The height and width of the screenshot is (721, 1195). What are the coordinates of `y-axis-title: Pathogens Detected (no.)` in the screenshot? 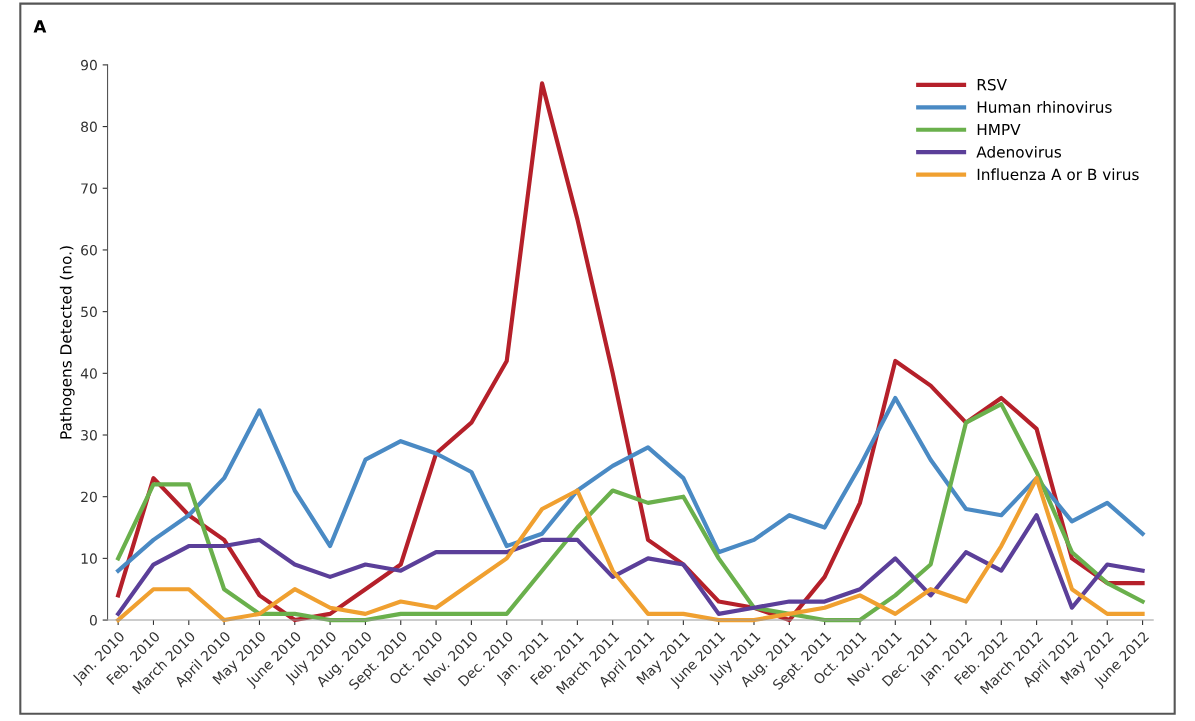 It's located at (67, 342).